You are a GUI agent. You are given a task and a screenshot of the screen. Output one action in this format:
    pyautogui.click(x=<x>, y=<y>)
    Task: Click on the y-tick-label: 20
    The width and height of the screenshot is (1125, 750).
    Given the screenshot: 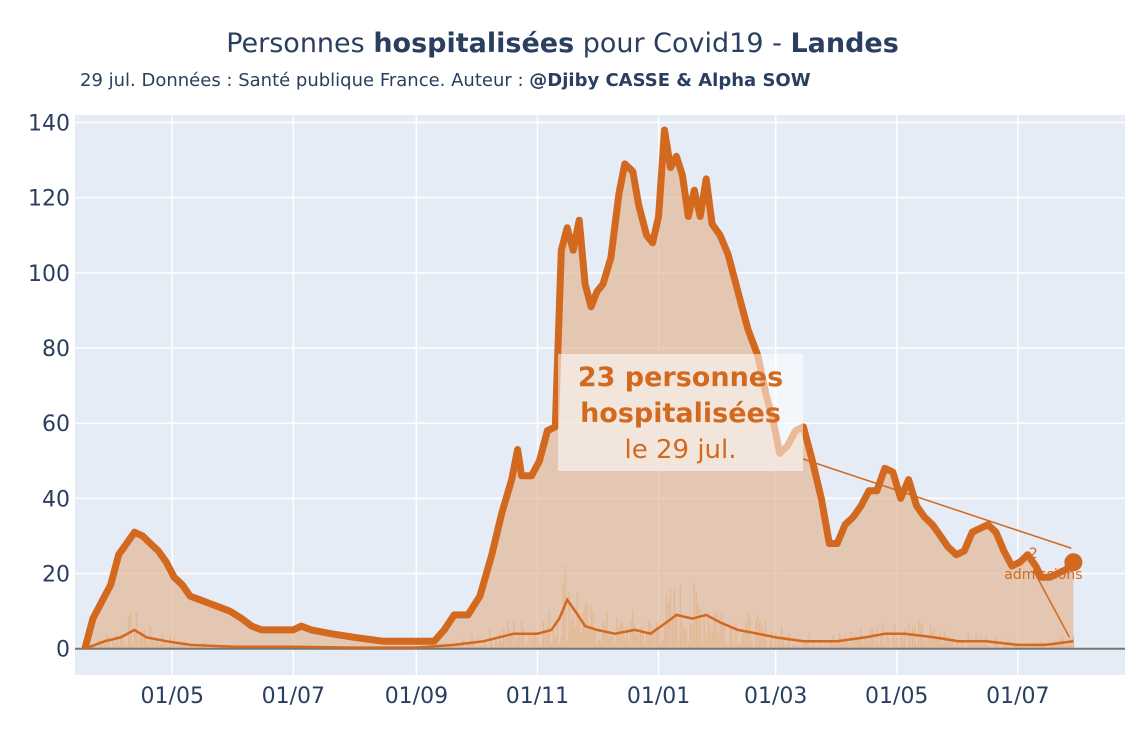 What is the action you would take?
    pyautogui.click(x=56, y=575)
    